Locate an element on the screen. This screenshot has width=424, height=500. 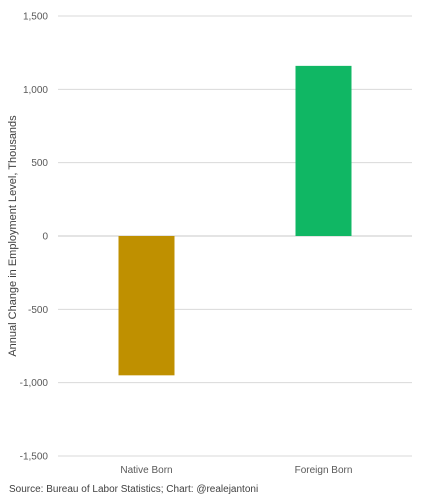
y-tick-label: 500 is located at coordinates (39, 163).